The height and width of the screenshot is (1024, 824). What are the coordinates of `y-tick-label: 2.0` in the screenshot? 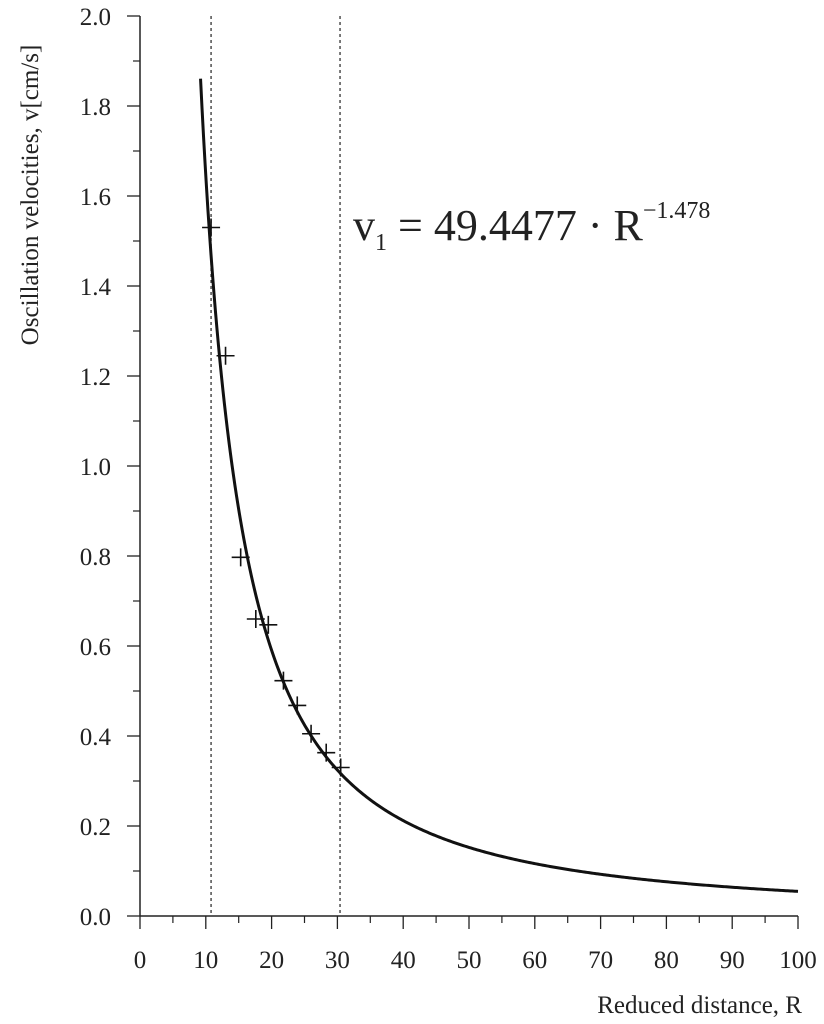 It's located at (95, 17).